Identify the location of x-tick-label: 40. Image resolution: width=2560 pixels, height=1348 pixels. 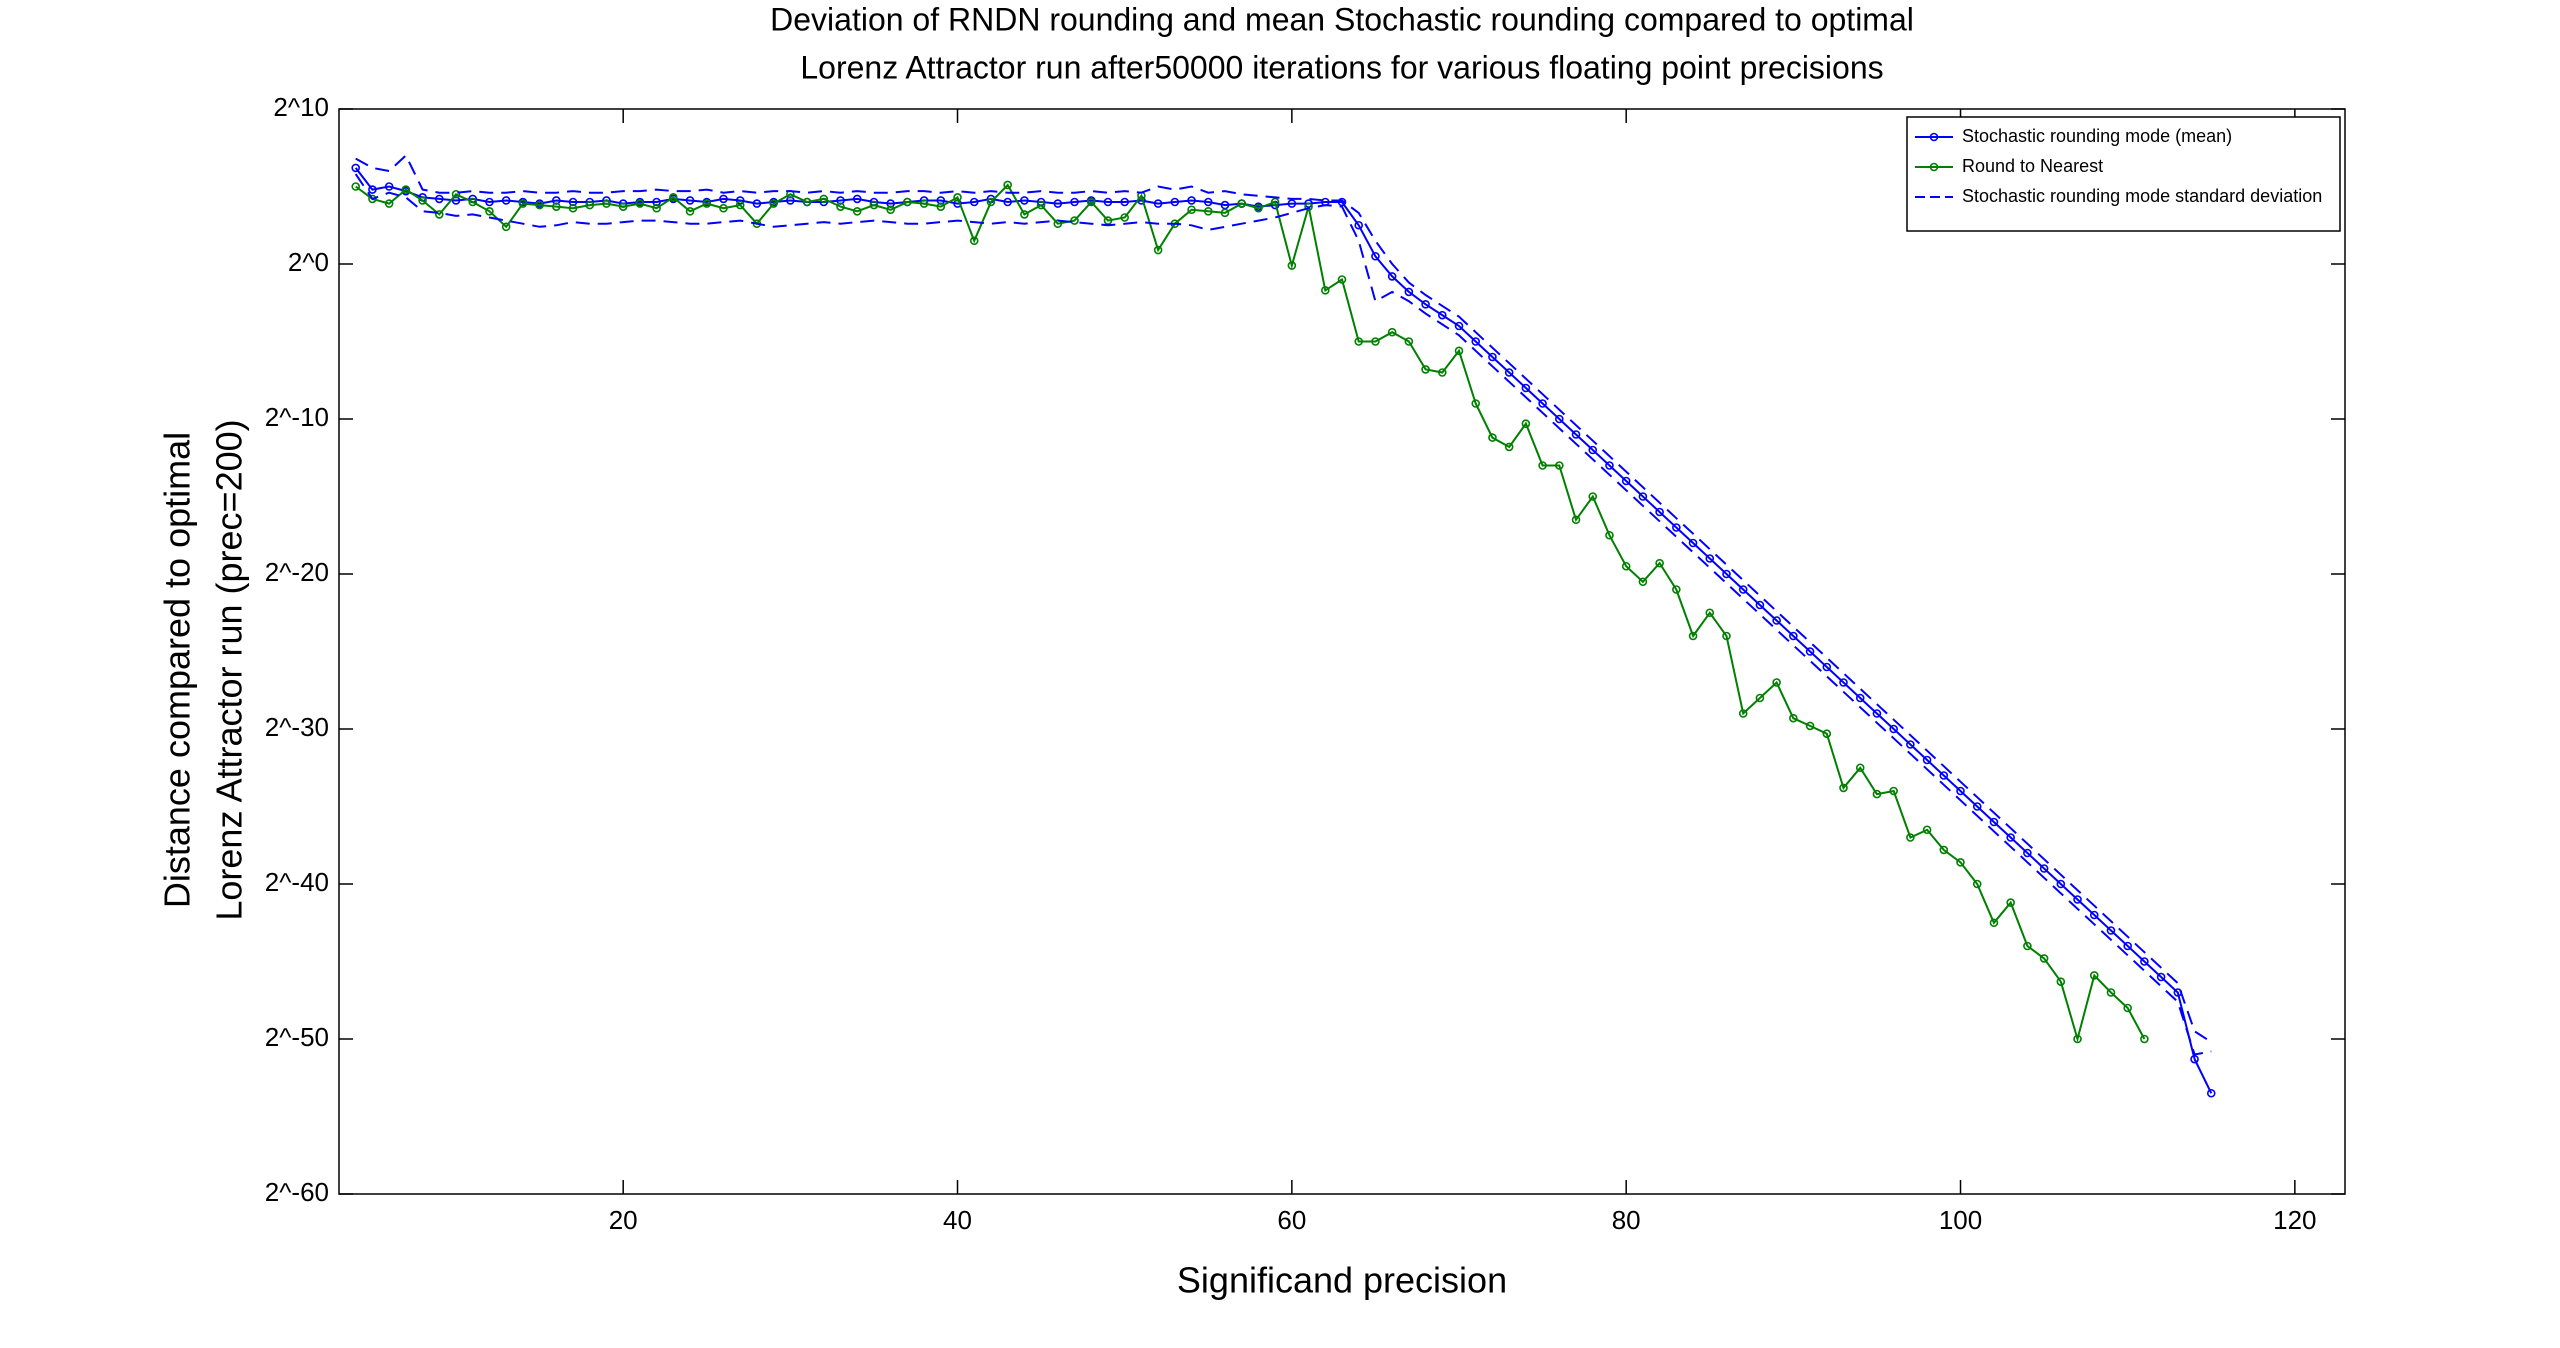
(957, 1220).